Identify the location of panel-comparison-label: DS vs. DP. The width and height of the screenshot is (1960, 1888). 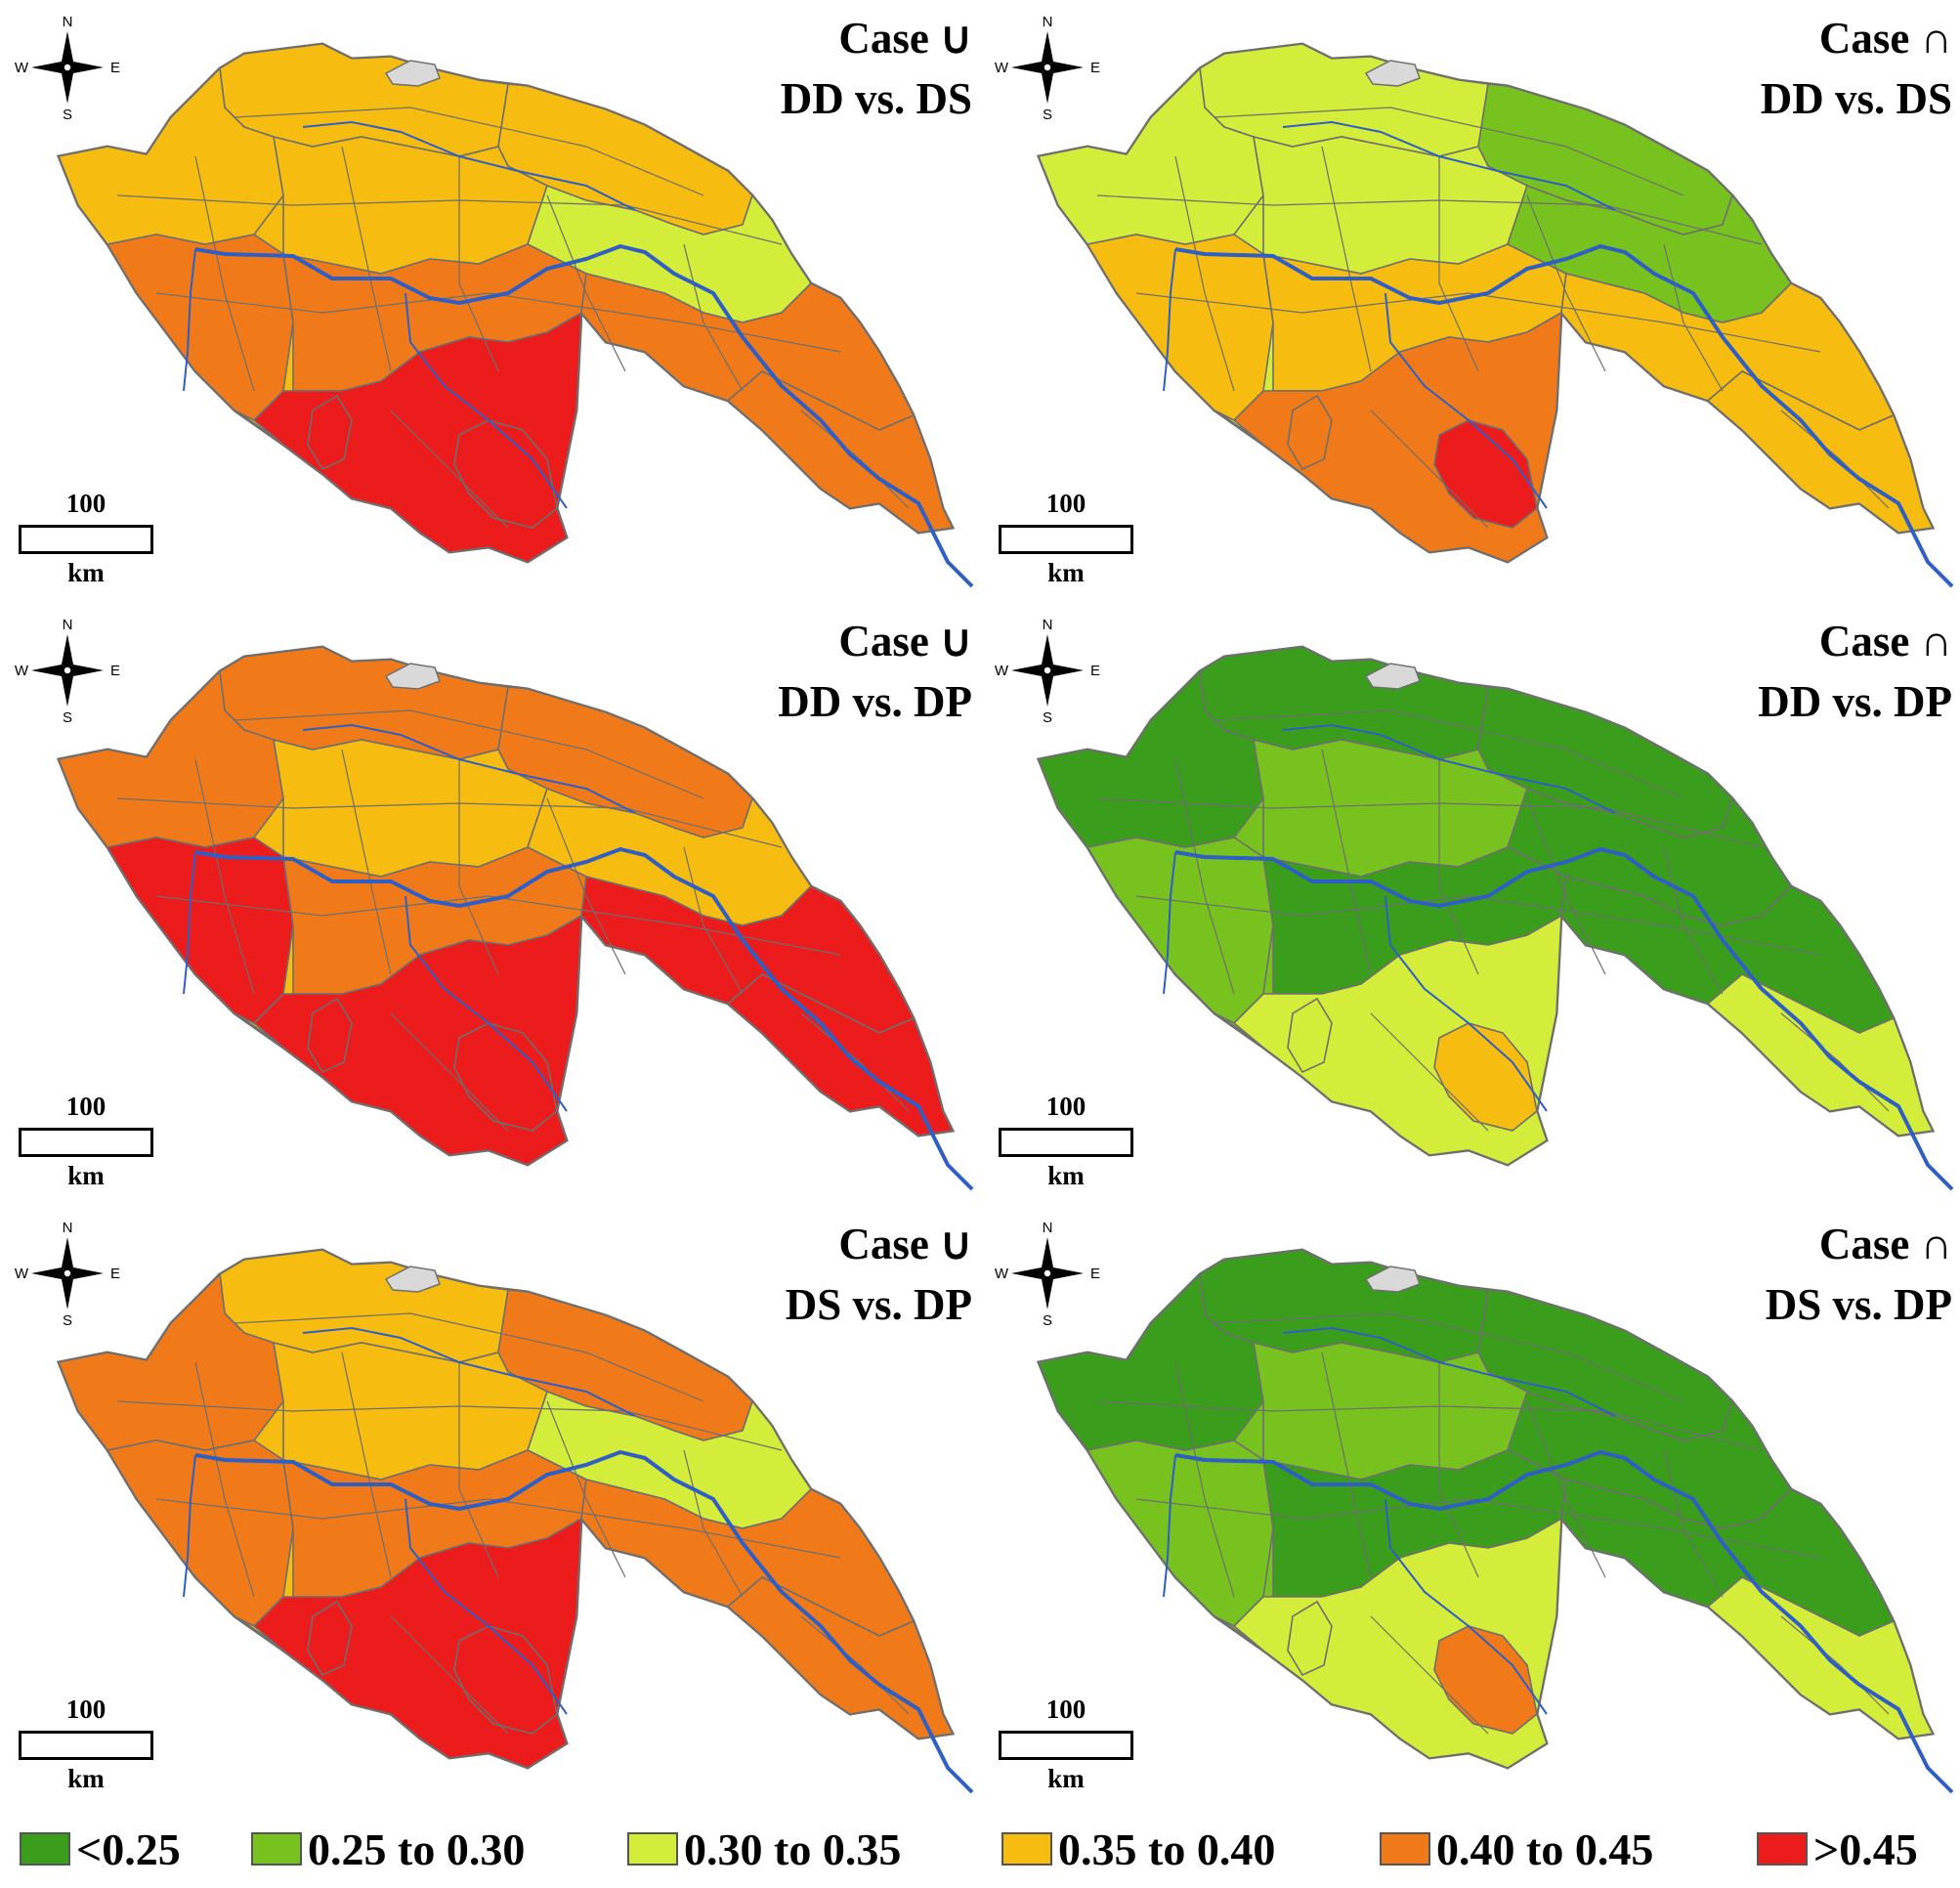
(878, 1304).